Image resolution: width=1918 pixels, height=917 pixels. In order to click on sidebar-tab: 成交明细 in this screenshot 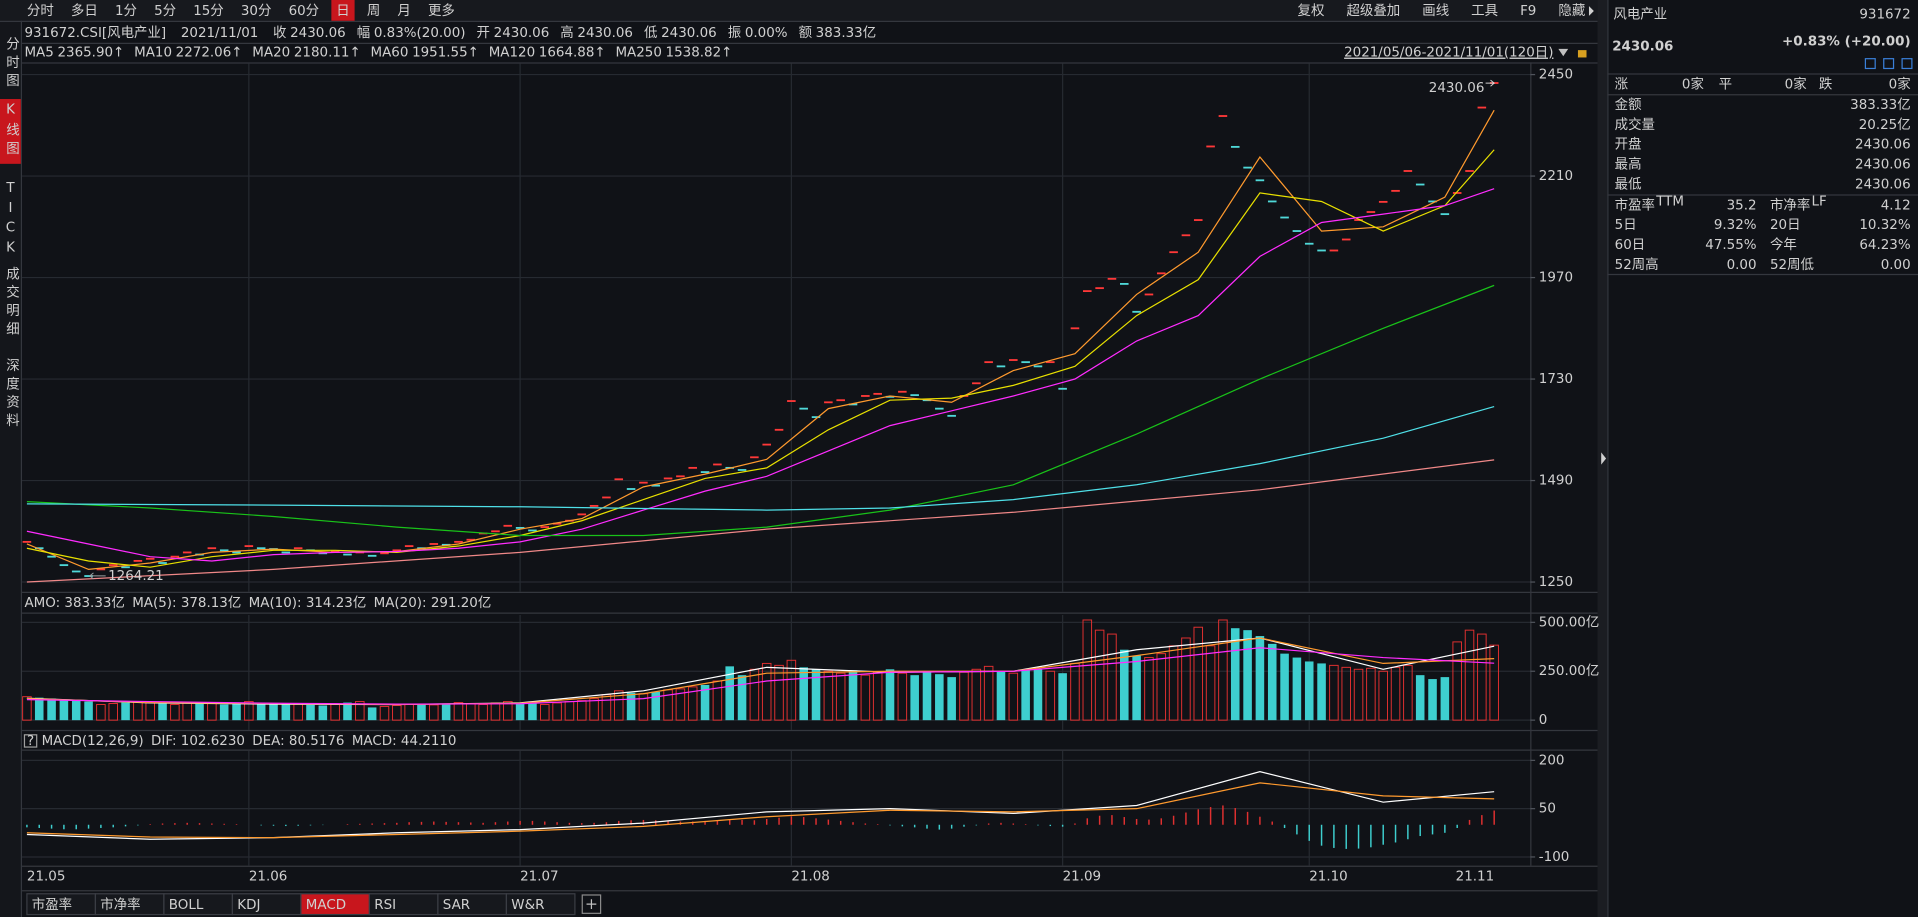, I will do `click(11, 303)`.